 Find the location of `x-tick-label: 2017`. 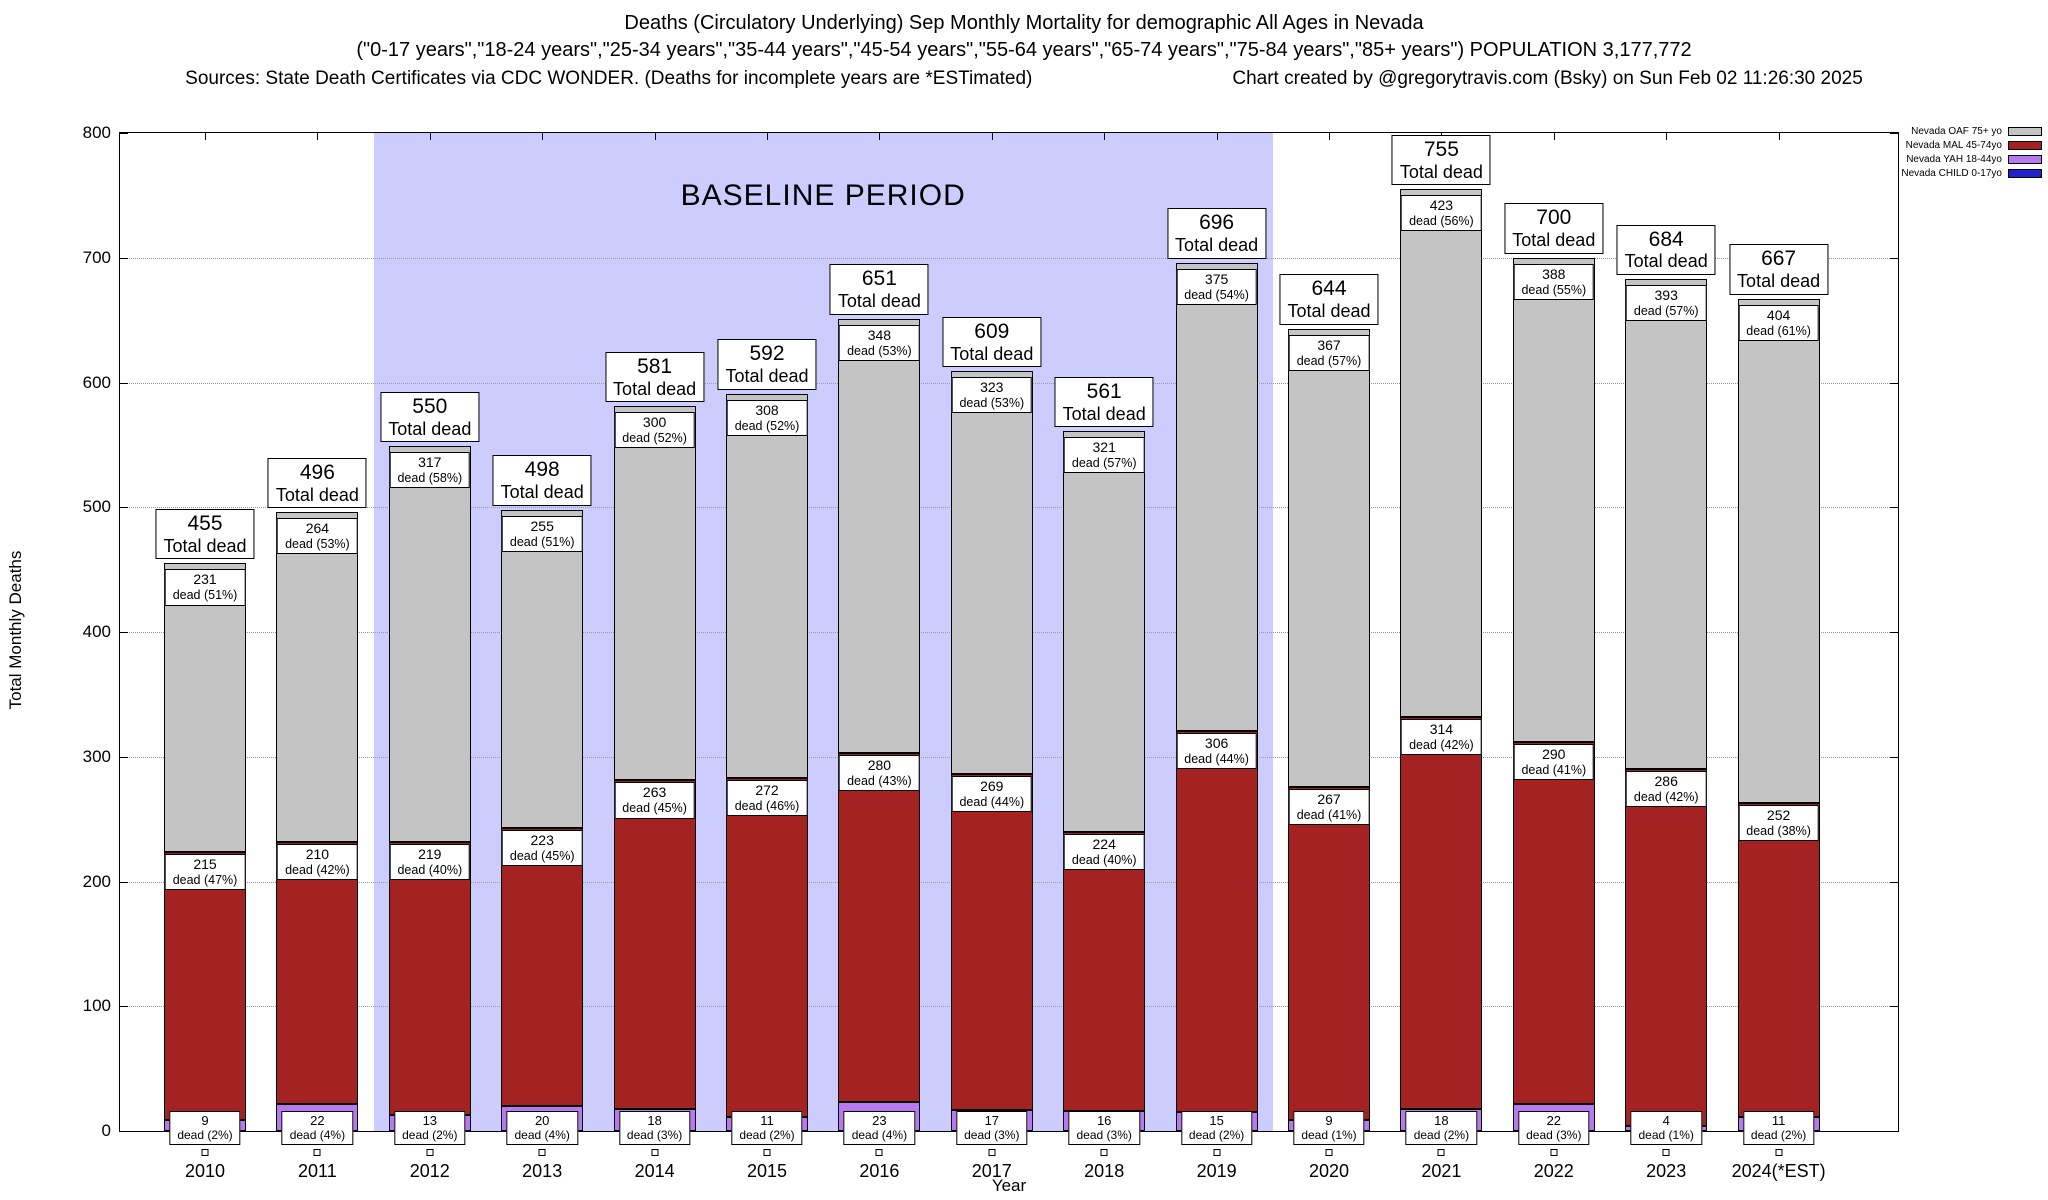

x-tick-label: 2017 is located at coordinates (991, 1171).